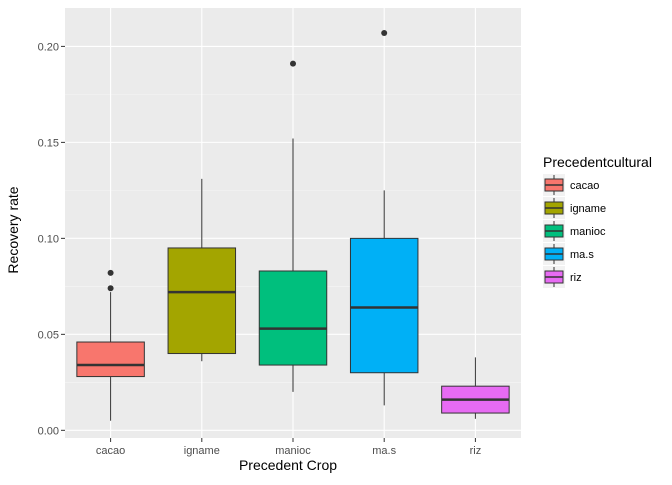 This screenshot has width=672, height=485. What do you see at coordinates (562, 277) in the screenshot?
I see `legend-item-riz: riz` at bounding box center [562, 277].